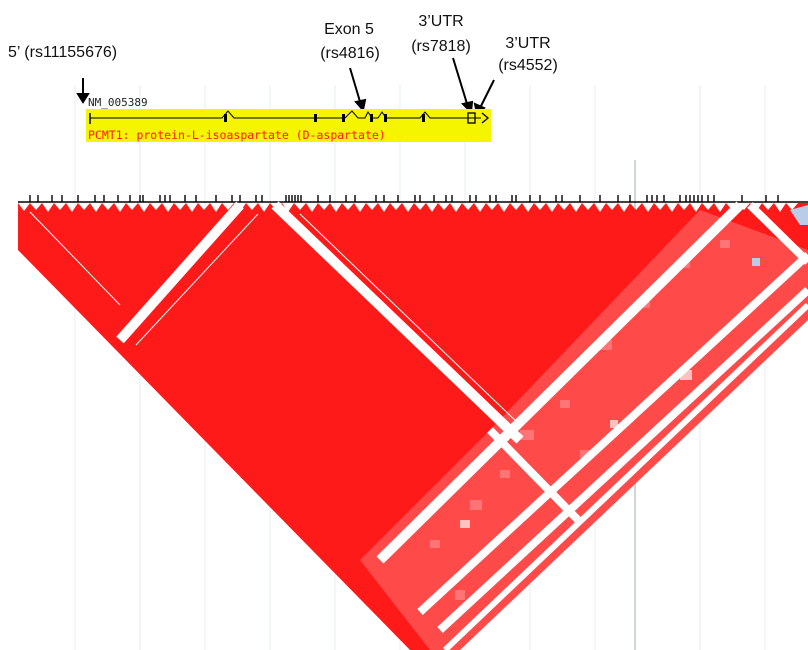  I want to click on exon5-label-line2: (rs4816), so click(350, 53).